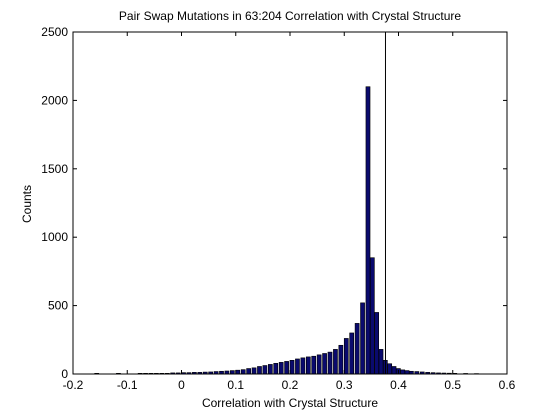 The height and width of the screenshot is (420, 560). Describe the element at coordinates (54, 237) in the screenshot. I see `y-tick-label: 1000` at that location.